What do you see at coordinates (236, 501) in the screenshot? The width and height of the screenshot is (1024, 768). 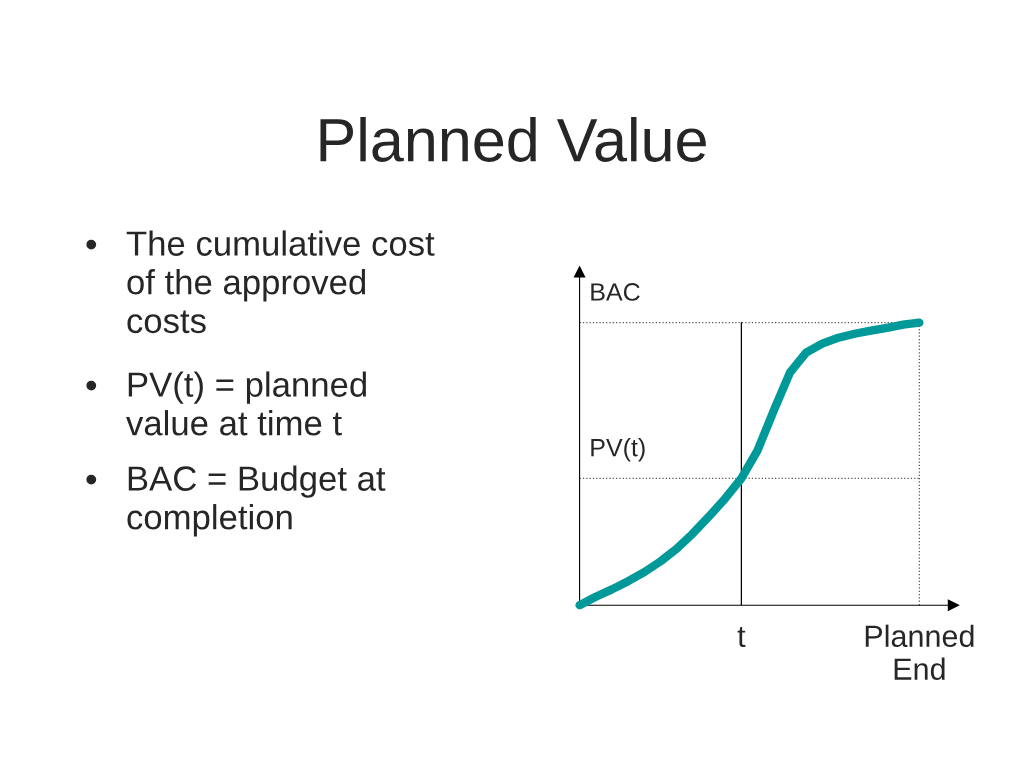 I see `text: • BAC = Budget at completion` at bounding box center [236, 501].